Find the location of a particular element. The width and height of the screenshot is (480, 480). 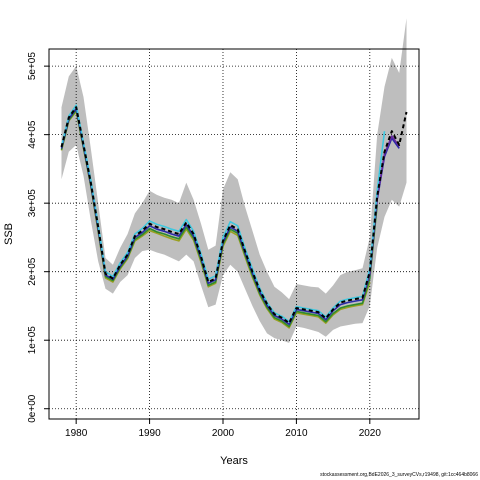

y-tick-label: 3e+05 is located at coordinates (32, 203).